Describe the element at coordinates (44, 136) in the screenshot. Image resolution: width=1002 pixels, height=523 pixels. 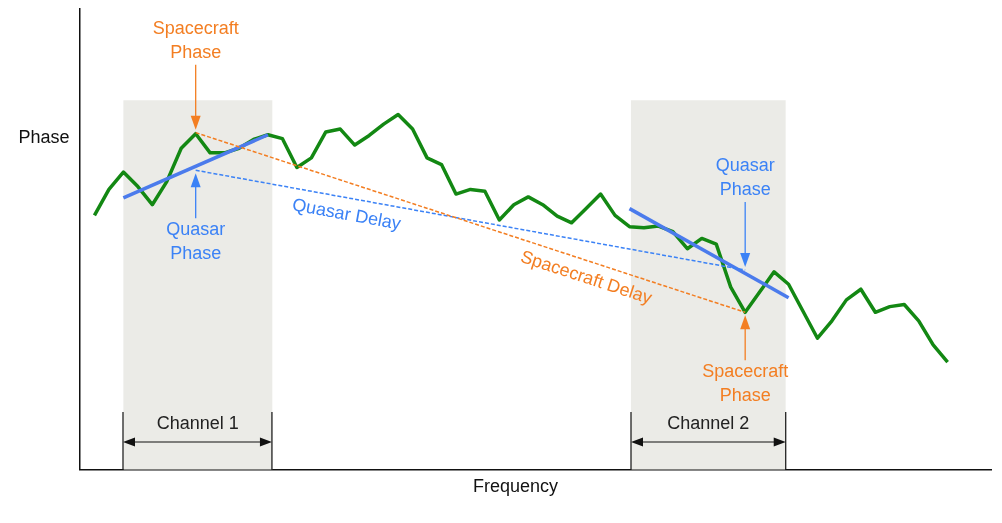
I see `y-axis-title: Phase` at that location.